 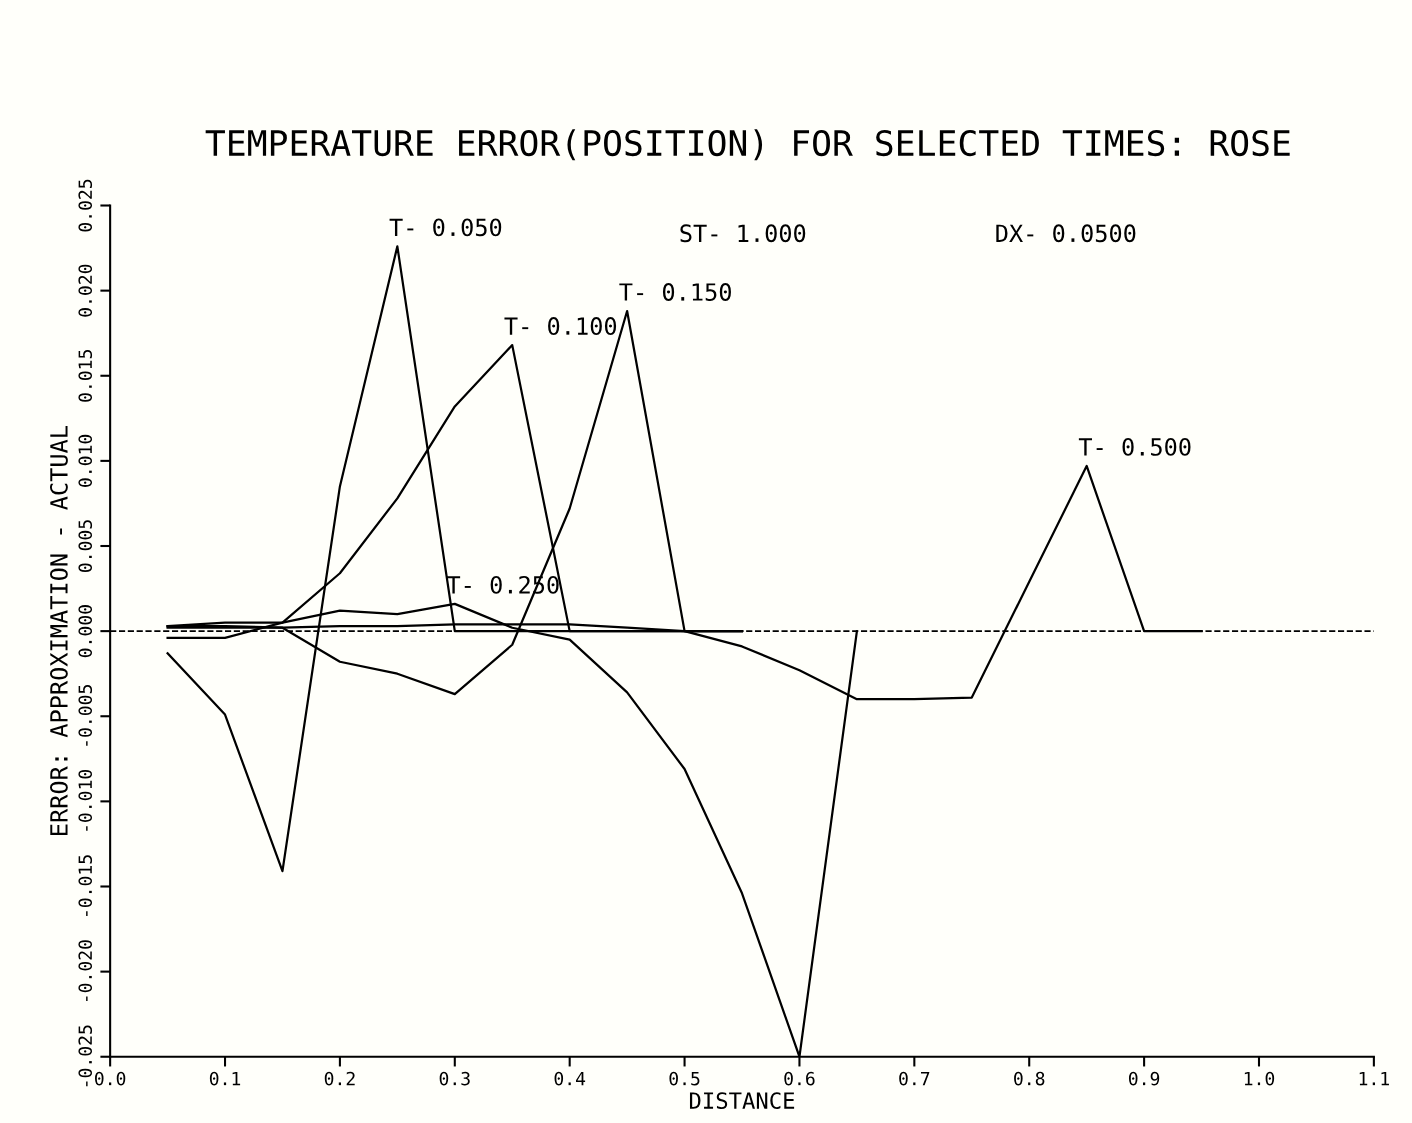 What do you see at coordinates (85, 376) in the screenshot?
I see `y-tick-label: 0.015` at bounding box center [85, 376].